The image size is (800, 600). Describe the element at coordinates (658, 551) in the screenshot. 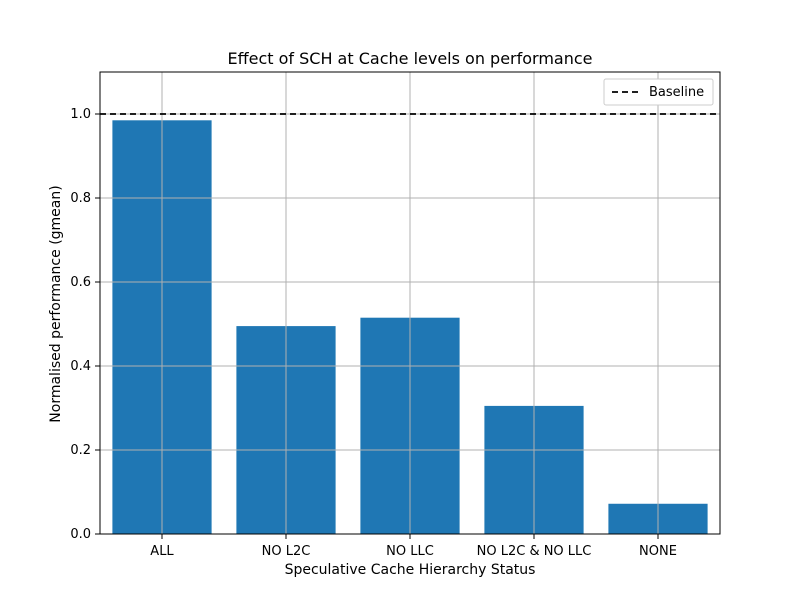

I see `x-tick-label-4: NONE` at that location.